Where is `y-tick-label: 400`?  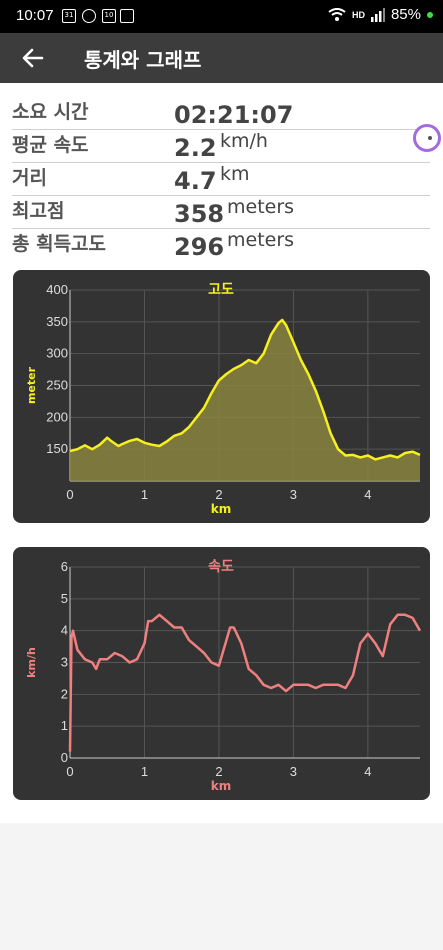 y-tick-label: 400 is located at coordinates (57, 289).